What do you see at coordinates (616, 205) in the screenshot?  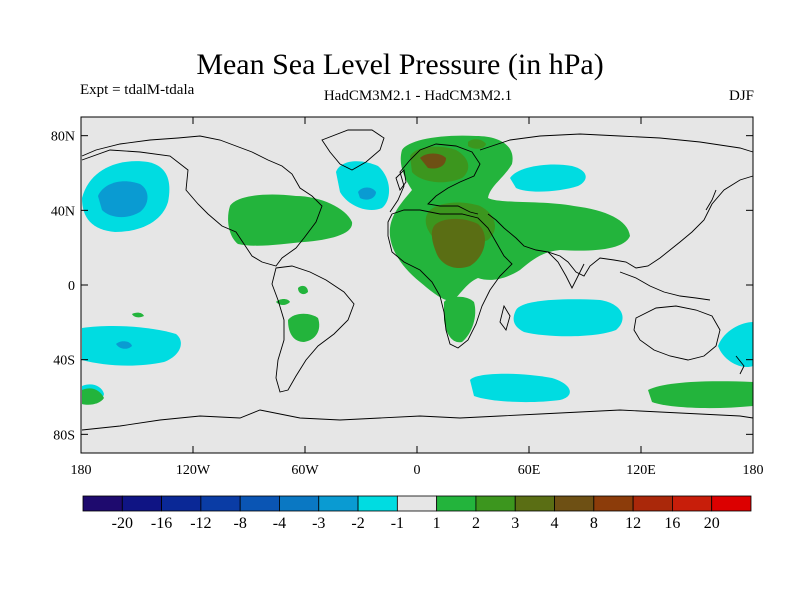 I see `coast-asia` at bounding box center [616, 205].